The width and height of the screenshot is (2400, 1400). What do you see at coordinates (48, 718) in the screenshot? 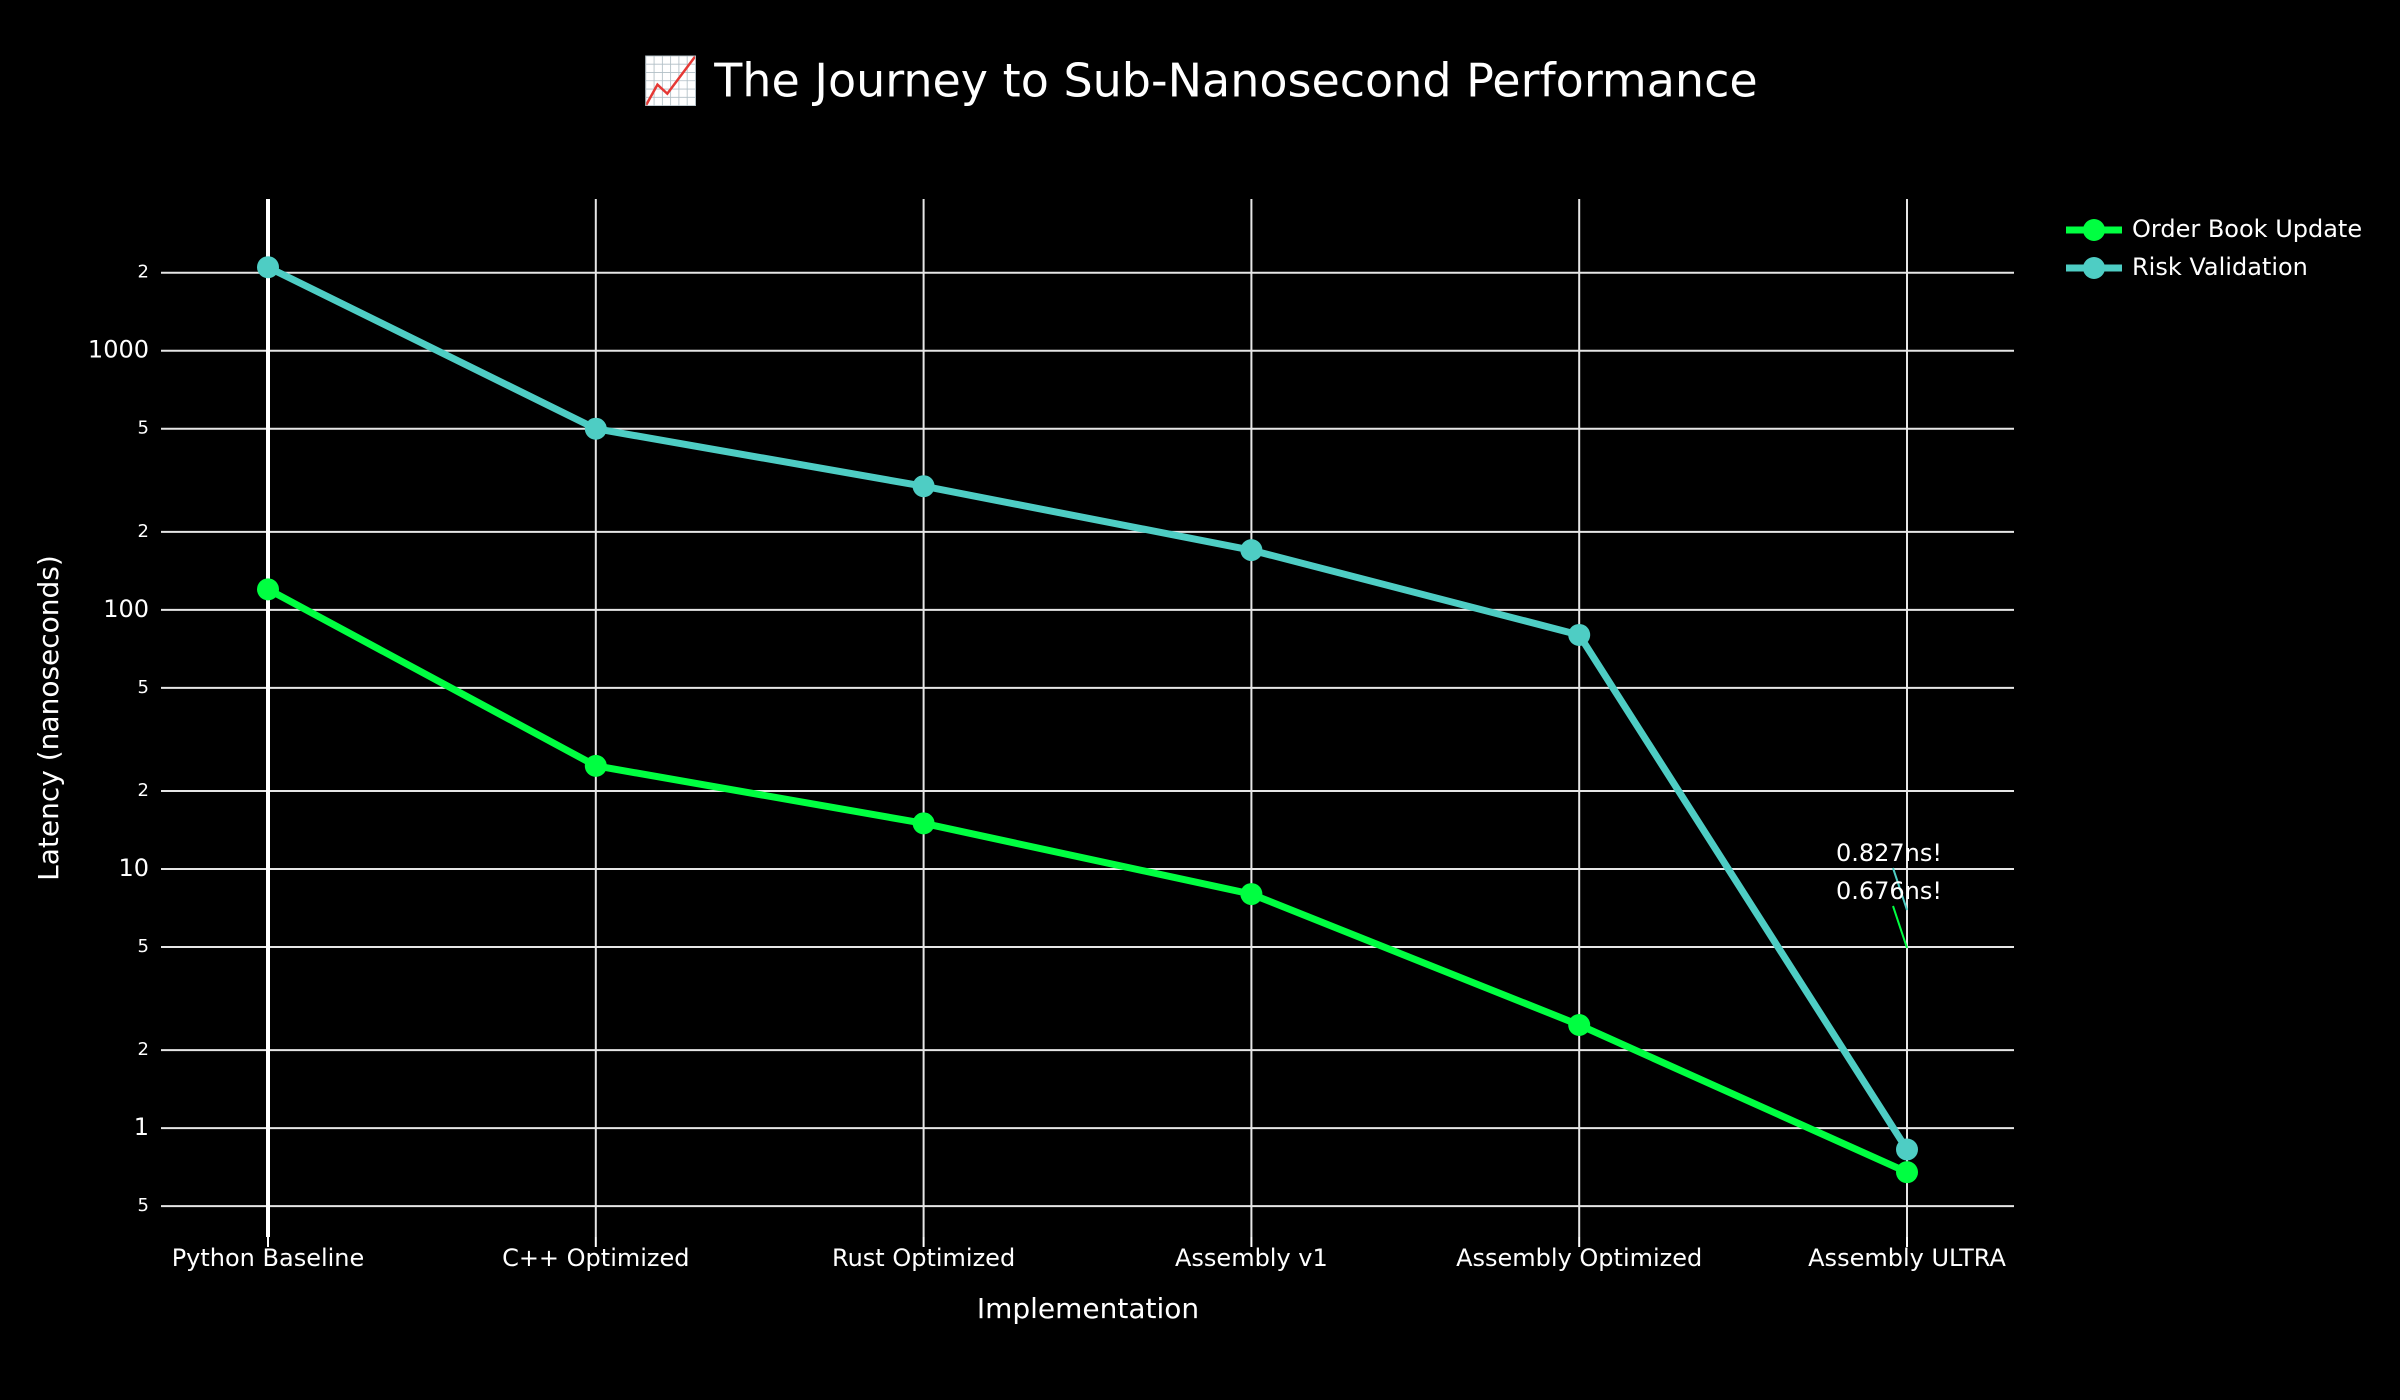
I see `y-axis-title: Latency (nanoseconds)` at bounding box center [48, 718].